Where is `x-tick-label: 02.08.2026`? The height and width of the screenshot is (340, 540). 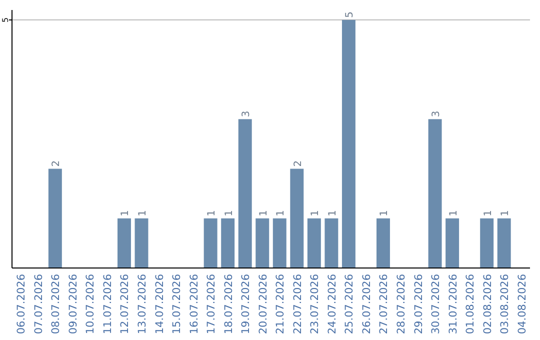 x-tick-label: 02.08.2026 is located at coordinates (488, 304).